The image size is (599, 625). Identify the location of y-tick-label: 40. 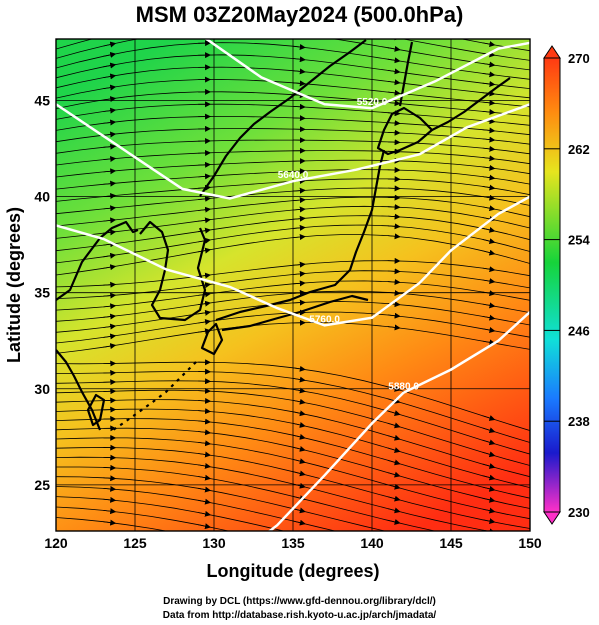
(42, 197).